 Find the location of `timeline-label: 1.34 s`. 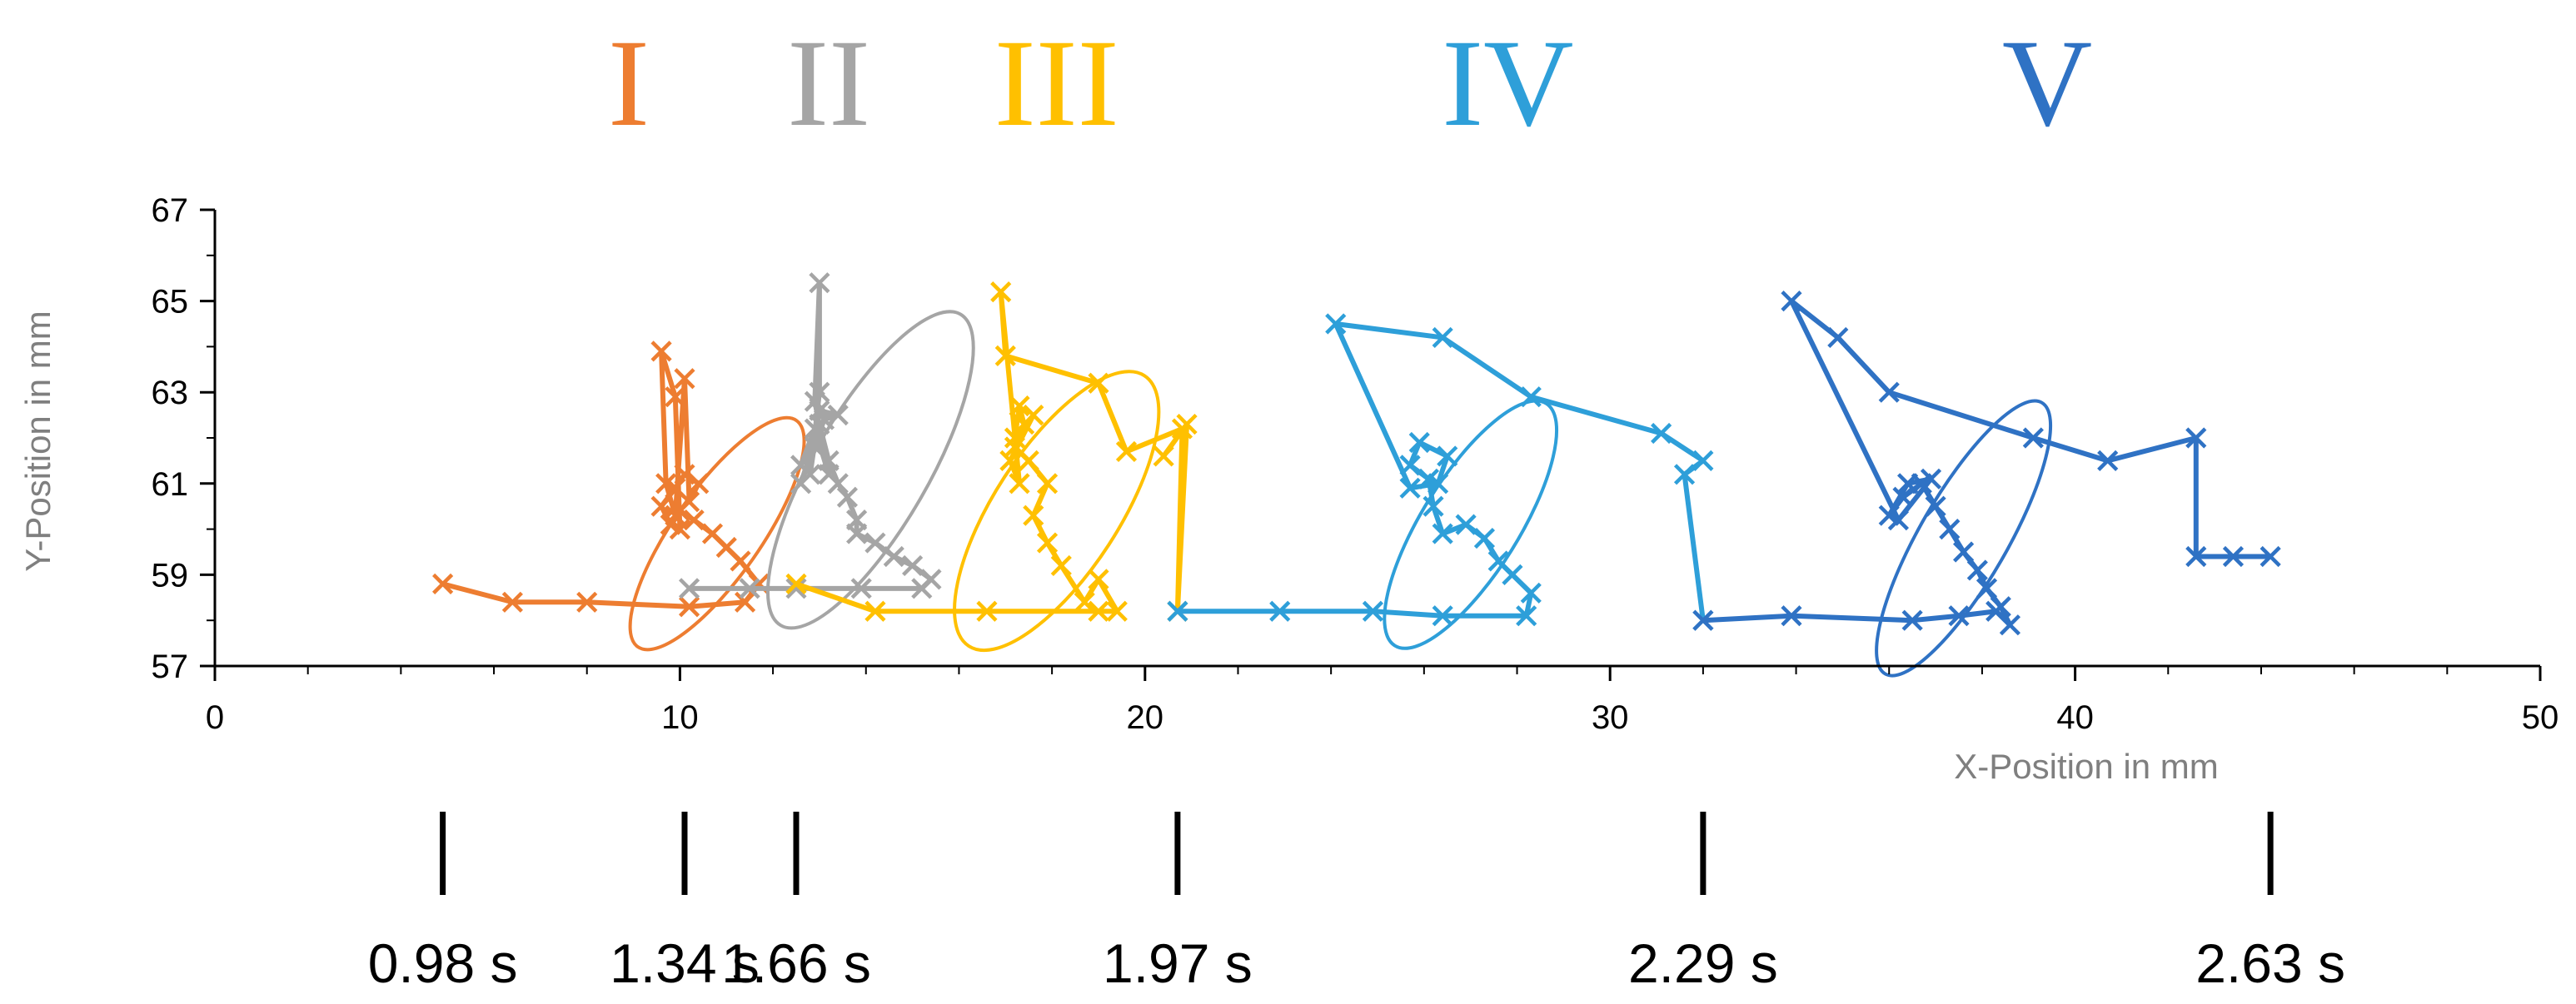

timeline-label: 1.34 s is located at coordinates (685, 963).